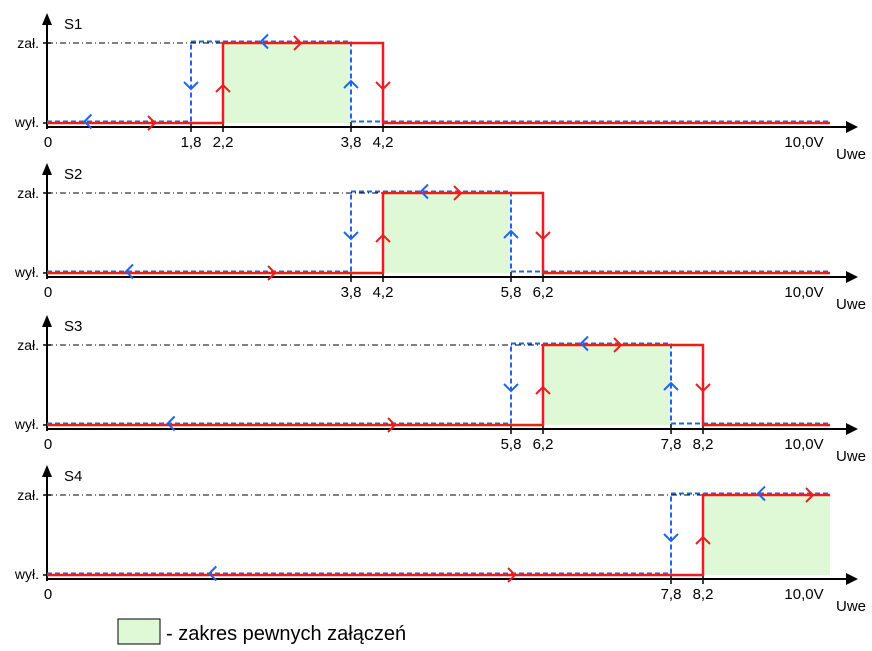  Describe the element at coordinates (73, 326) in the screenshot. I see `panel-title: S3` at that location.